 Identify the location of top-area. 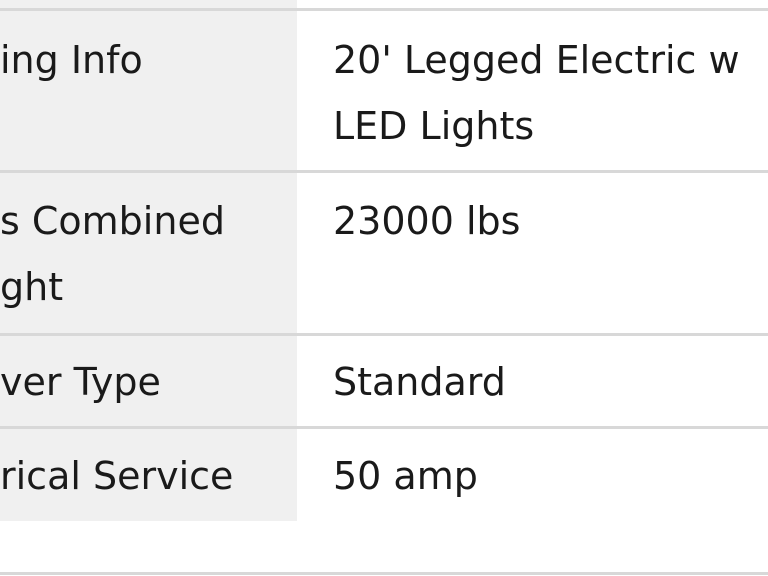
(384, 4).